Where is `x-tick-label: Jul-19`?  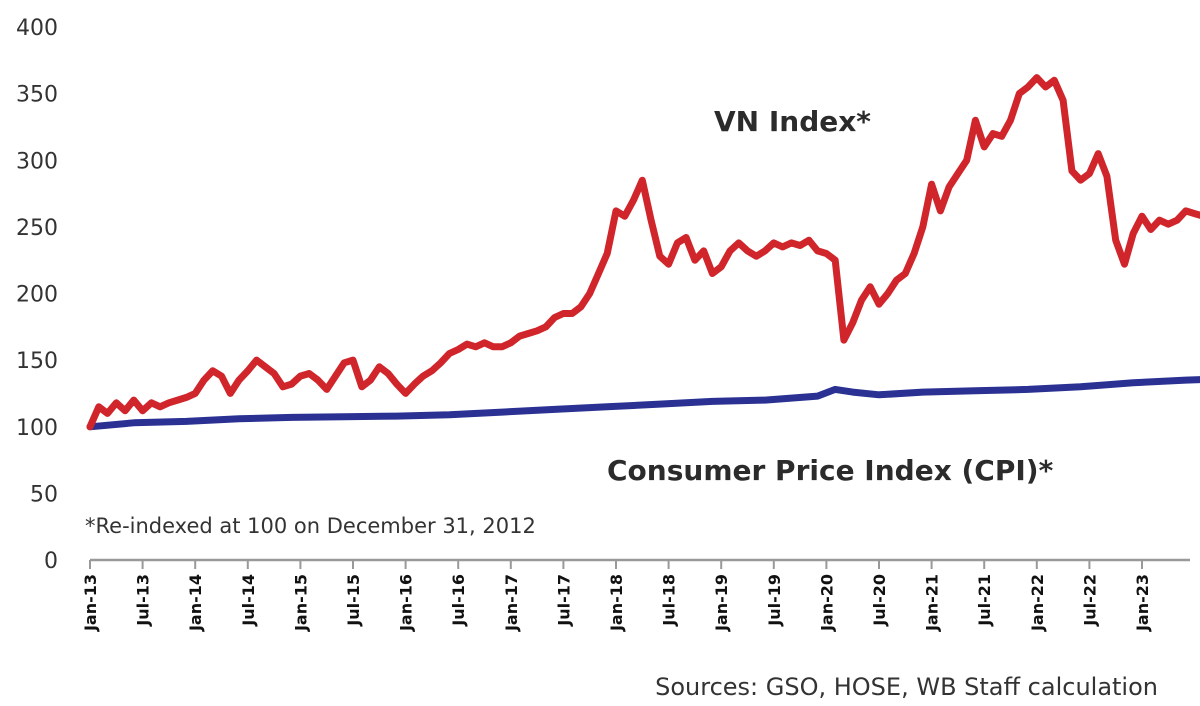
x-tick-label: Jul-19 is located at coordinates (774, 600).